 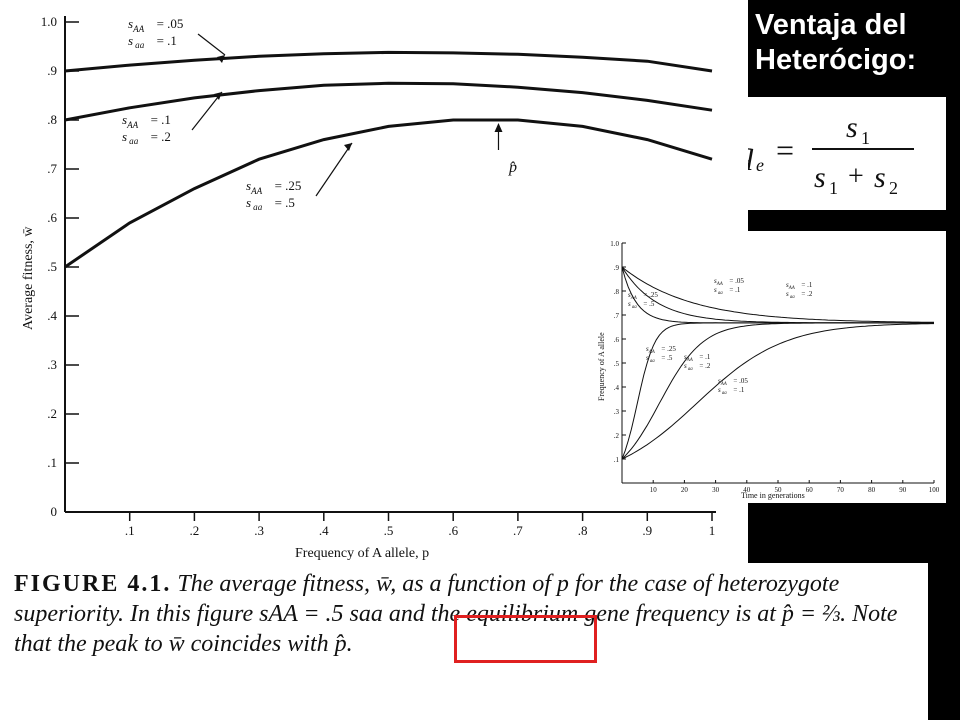 I want to click on inset-x-tick-label: 40, so click(x=747, y=490).